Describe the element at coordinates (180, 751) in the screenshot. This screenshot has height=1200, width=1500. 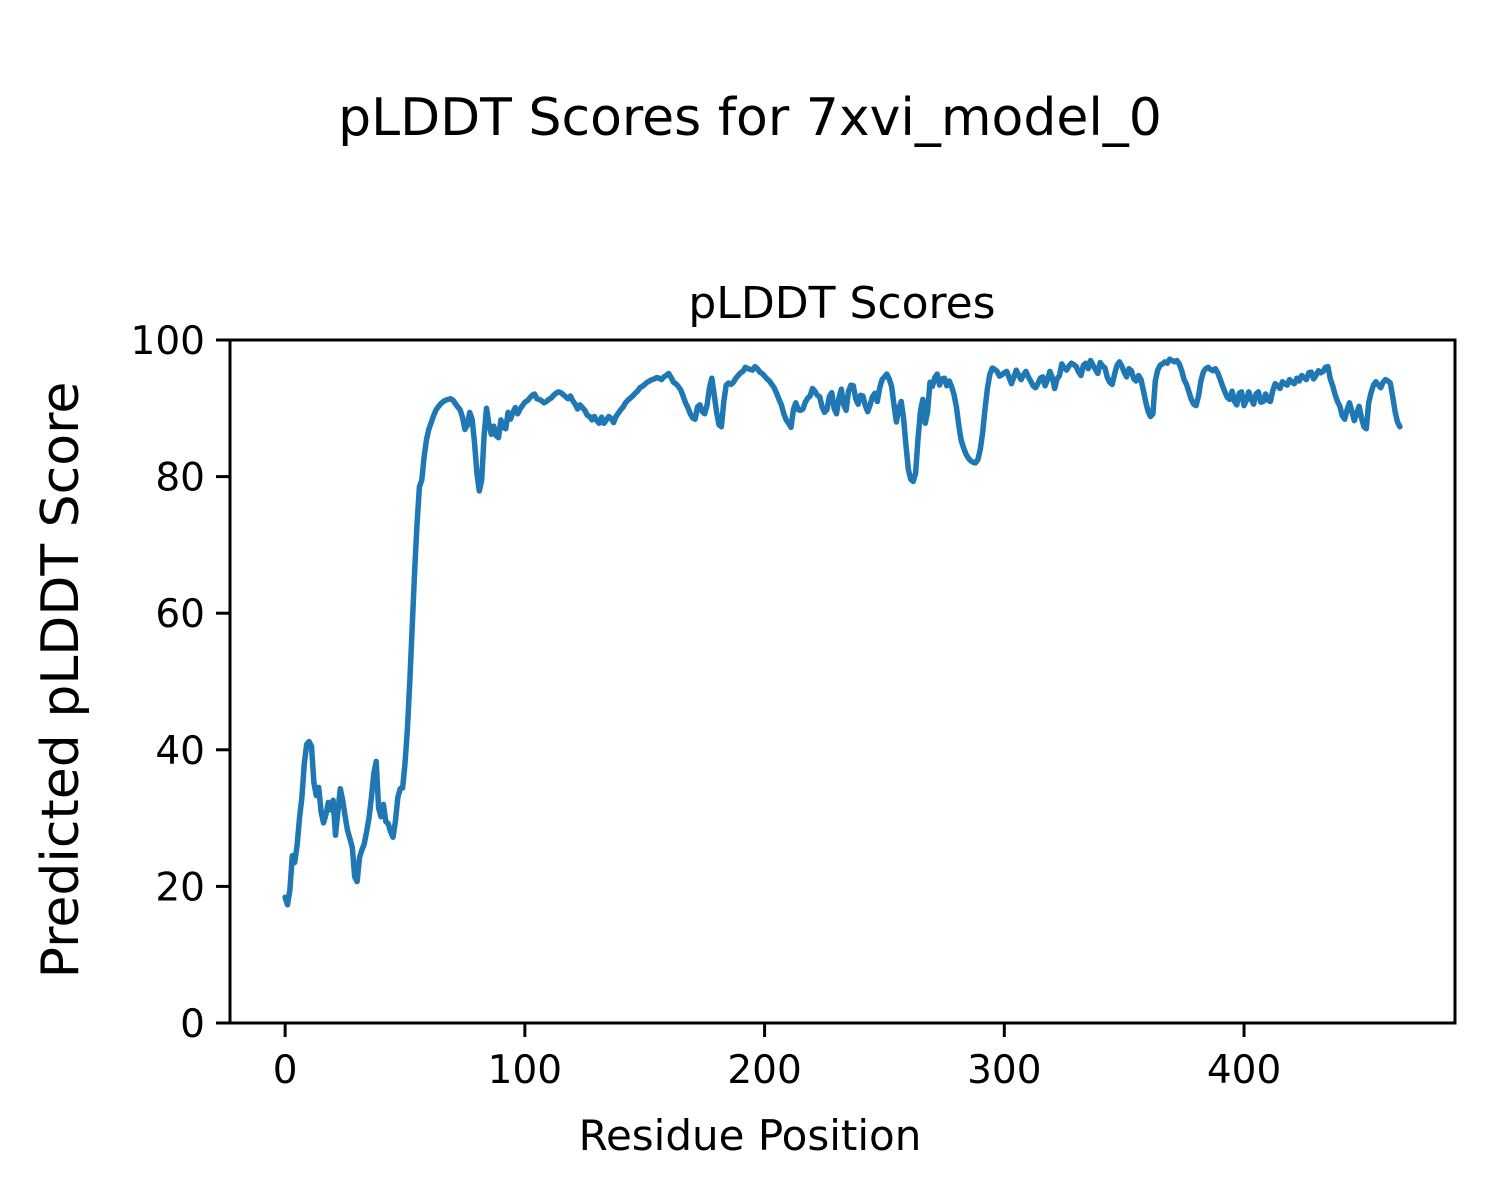
I see `y-tick-label: 40` at that location.